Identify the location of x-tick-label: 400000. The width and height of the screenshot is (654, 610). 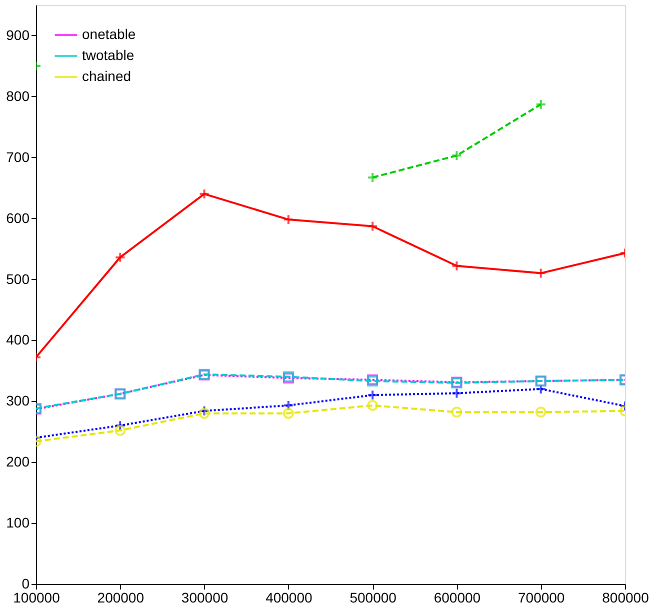
(289, 598).